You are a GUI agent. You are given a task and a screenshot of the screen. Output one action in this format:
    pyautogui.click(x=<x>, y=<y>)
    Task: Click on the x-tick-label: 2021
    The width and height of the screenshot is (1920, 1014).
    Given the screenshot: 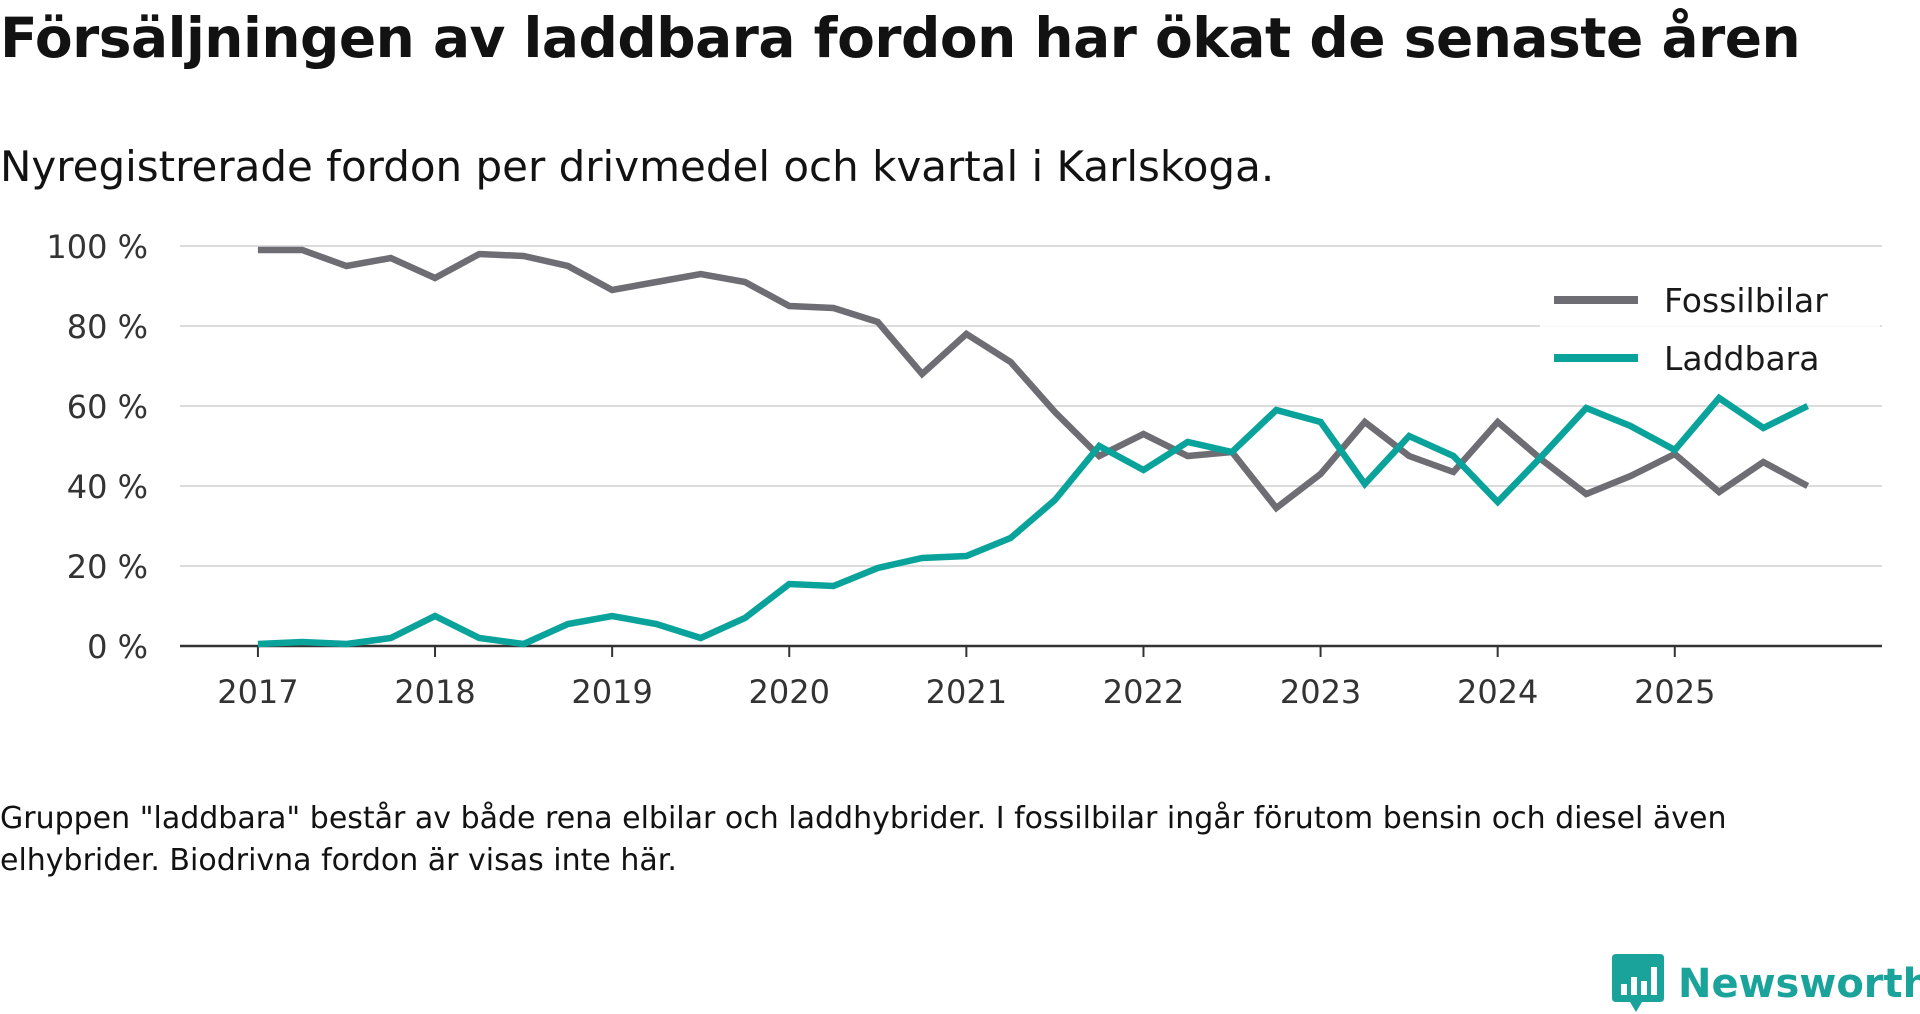 What is the action you would take?
    pyautogui.click(x=966, y=692)
    